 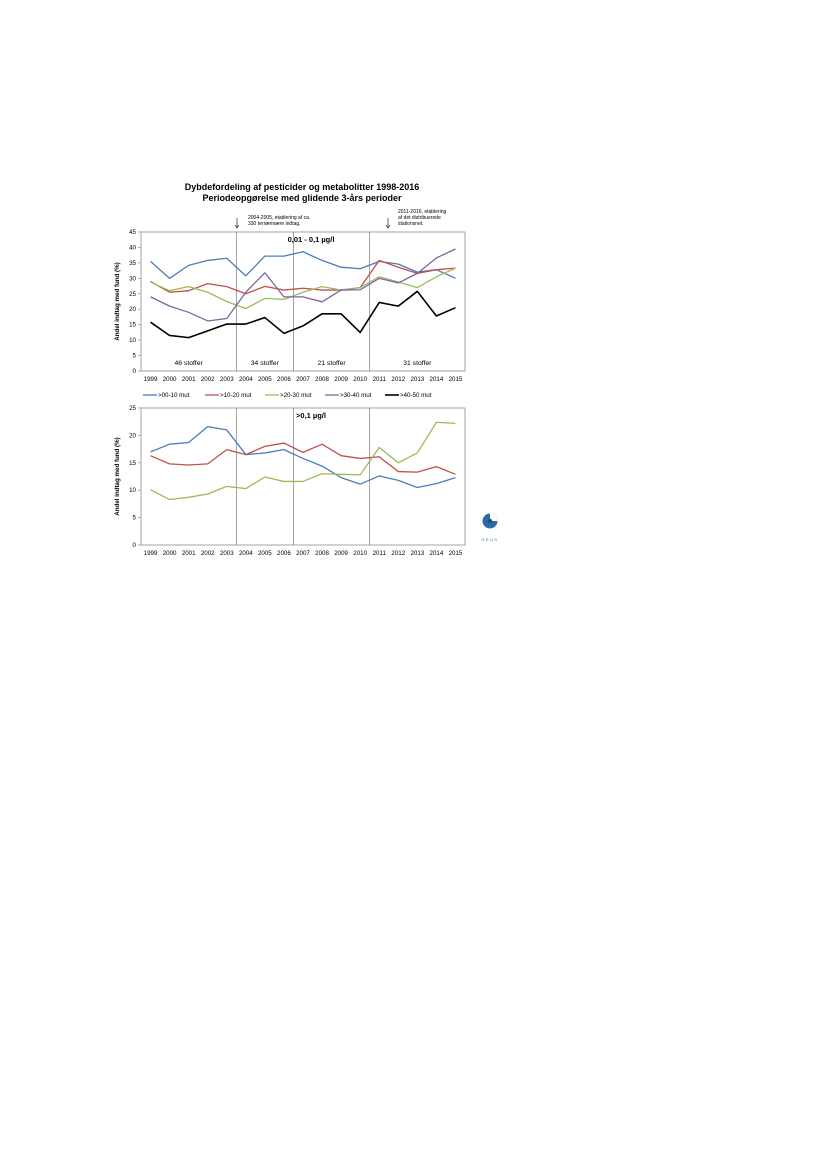 What do you see at coordinates (422, 212) in the screenshot?
I see `note-right-line1: 2011-2016, etablering` at bounding box center [422, 212].